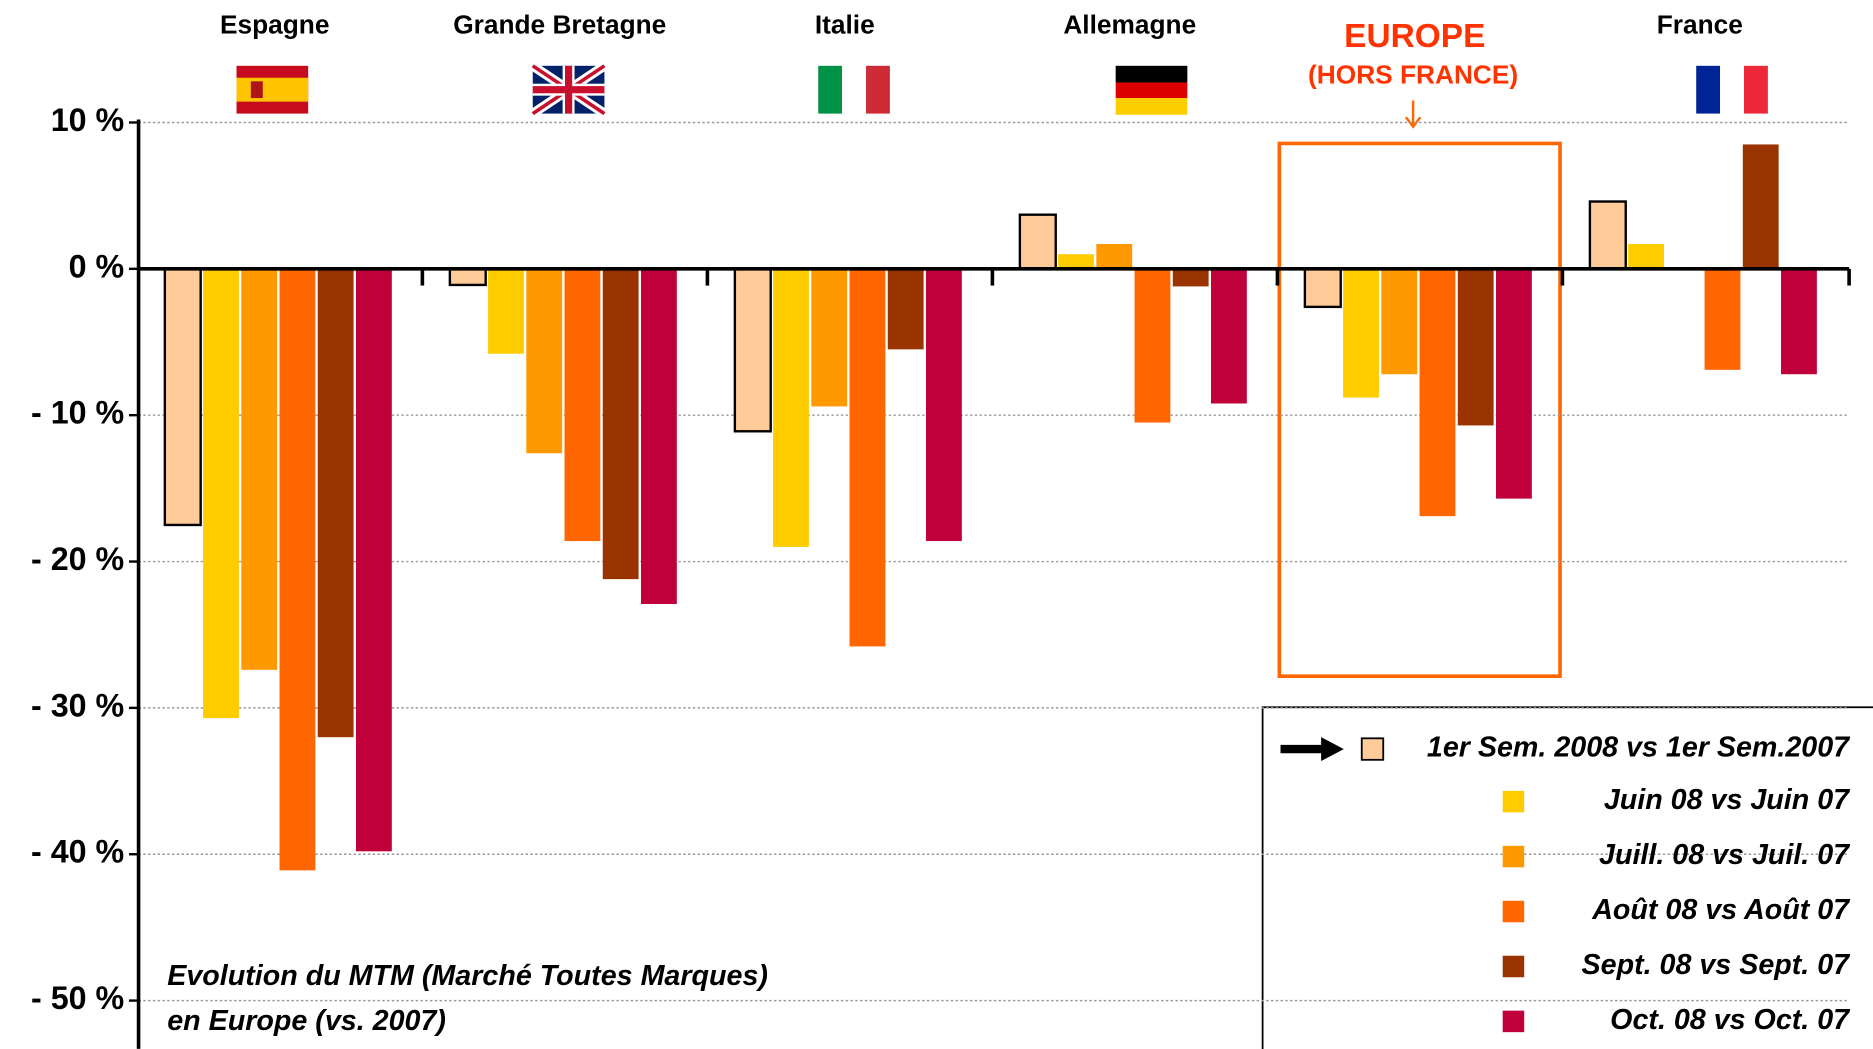 This screenshot has width=1873, height=1049. I want to click on legend-label: Juin 08 vs Juin 07, so click(1727, 800).